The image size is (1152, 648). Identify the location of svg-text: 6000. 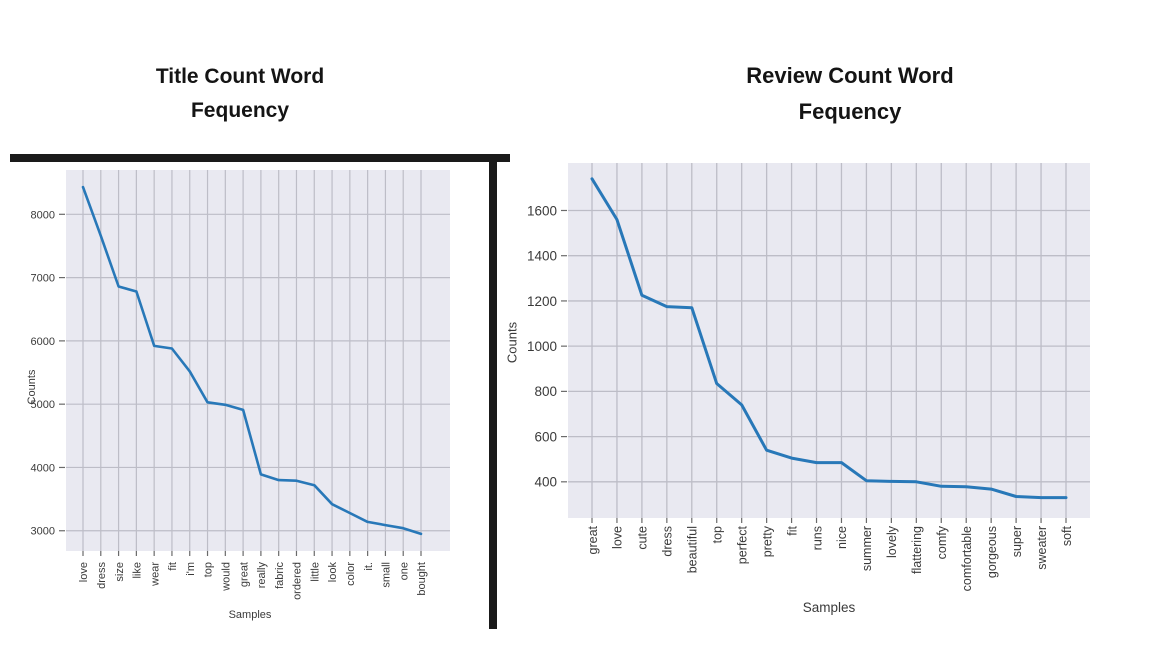
(43, 342).